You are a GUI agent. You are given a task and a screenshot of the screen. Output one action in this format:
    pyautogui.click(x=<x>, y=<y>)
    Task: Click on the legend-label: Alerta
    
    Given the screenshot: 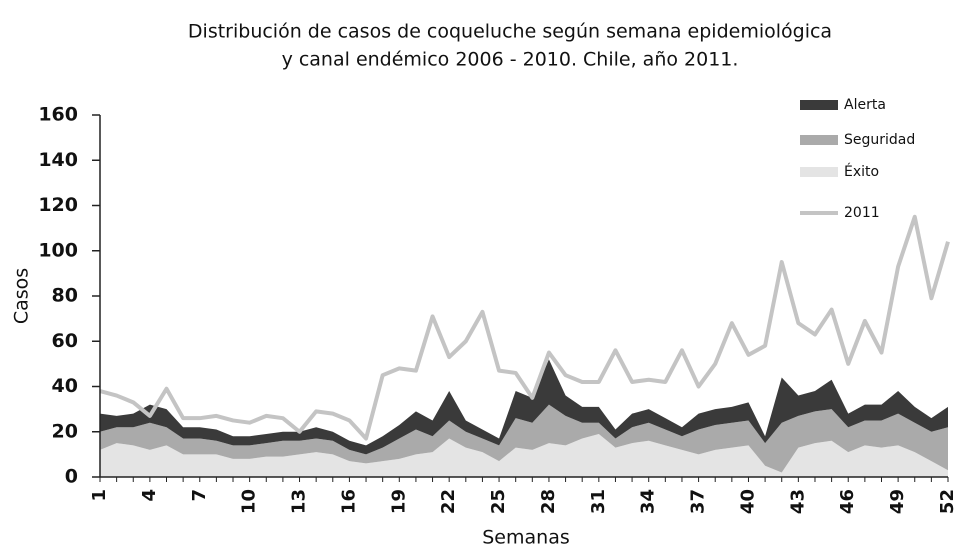 What is the action you would take?
    pyautogui.click(x=865, y=105)
    